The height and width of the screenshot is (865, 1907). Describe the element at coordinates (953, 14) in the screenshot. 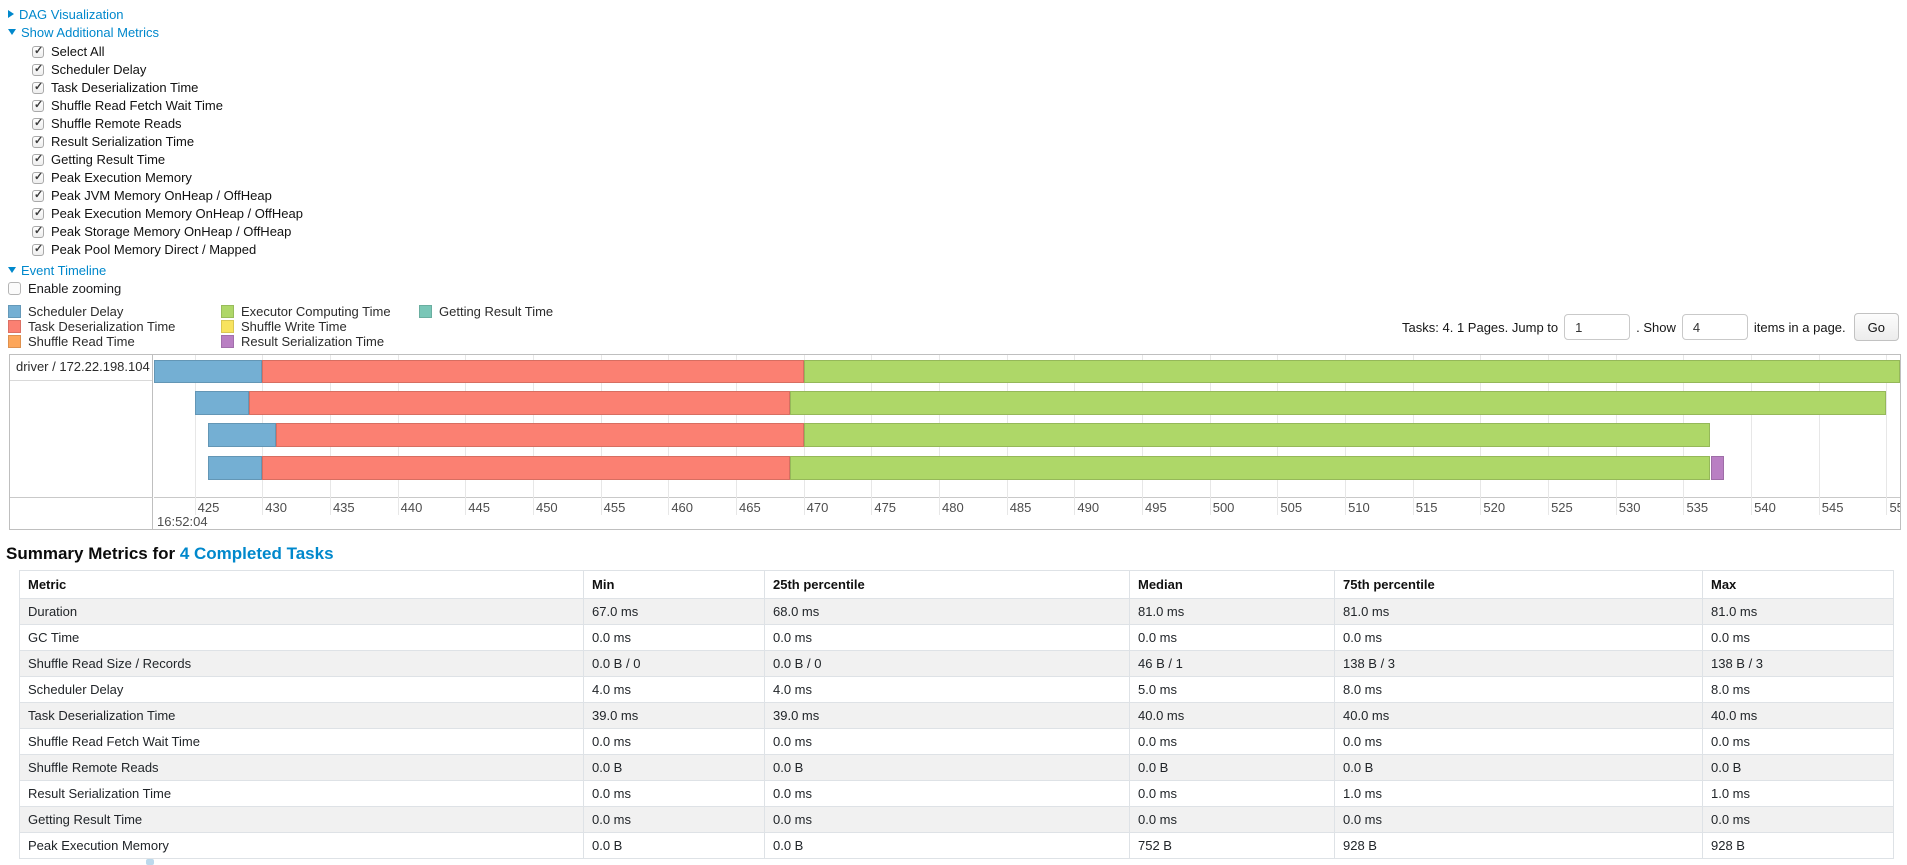

I see `dag-visualization-toggle: DAG Visualization` at that location.